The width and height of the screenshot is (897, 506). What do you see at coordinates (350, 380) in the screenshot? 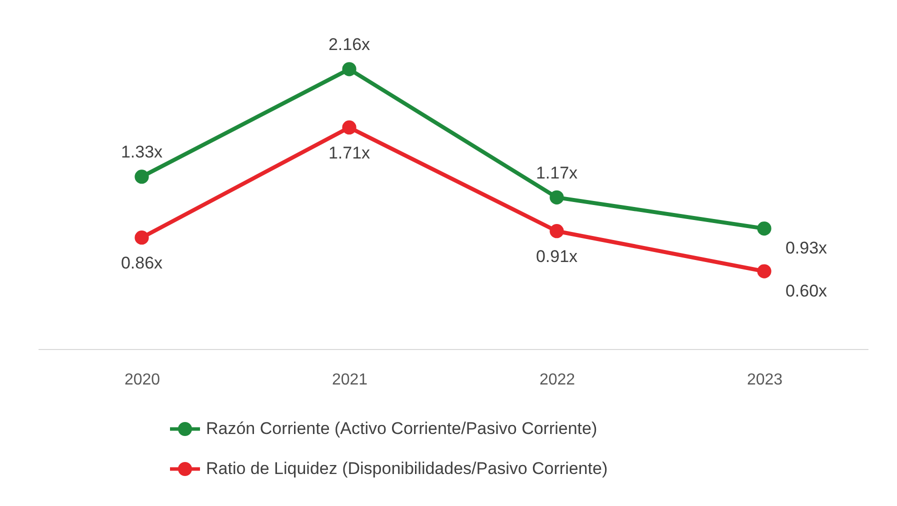
I see `x-tick-label: 2021` at bounding box center [350, 380].